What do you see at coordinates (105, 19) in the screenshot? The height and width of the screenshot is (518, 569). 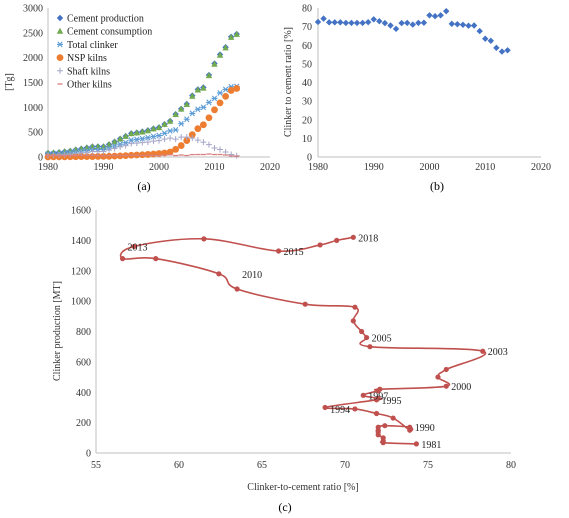 I see `legend-label: Cement production` at bounding box center [105, 19].